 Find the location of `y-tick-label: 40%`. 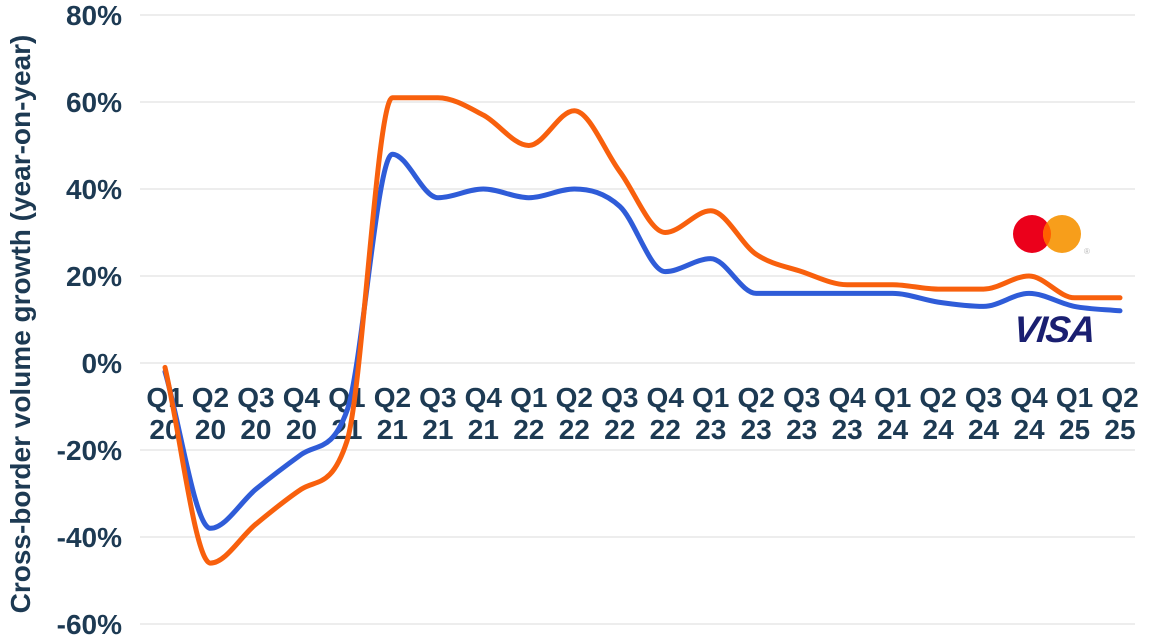

y-tick-label: 40% is located at coordinates (94, 189).